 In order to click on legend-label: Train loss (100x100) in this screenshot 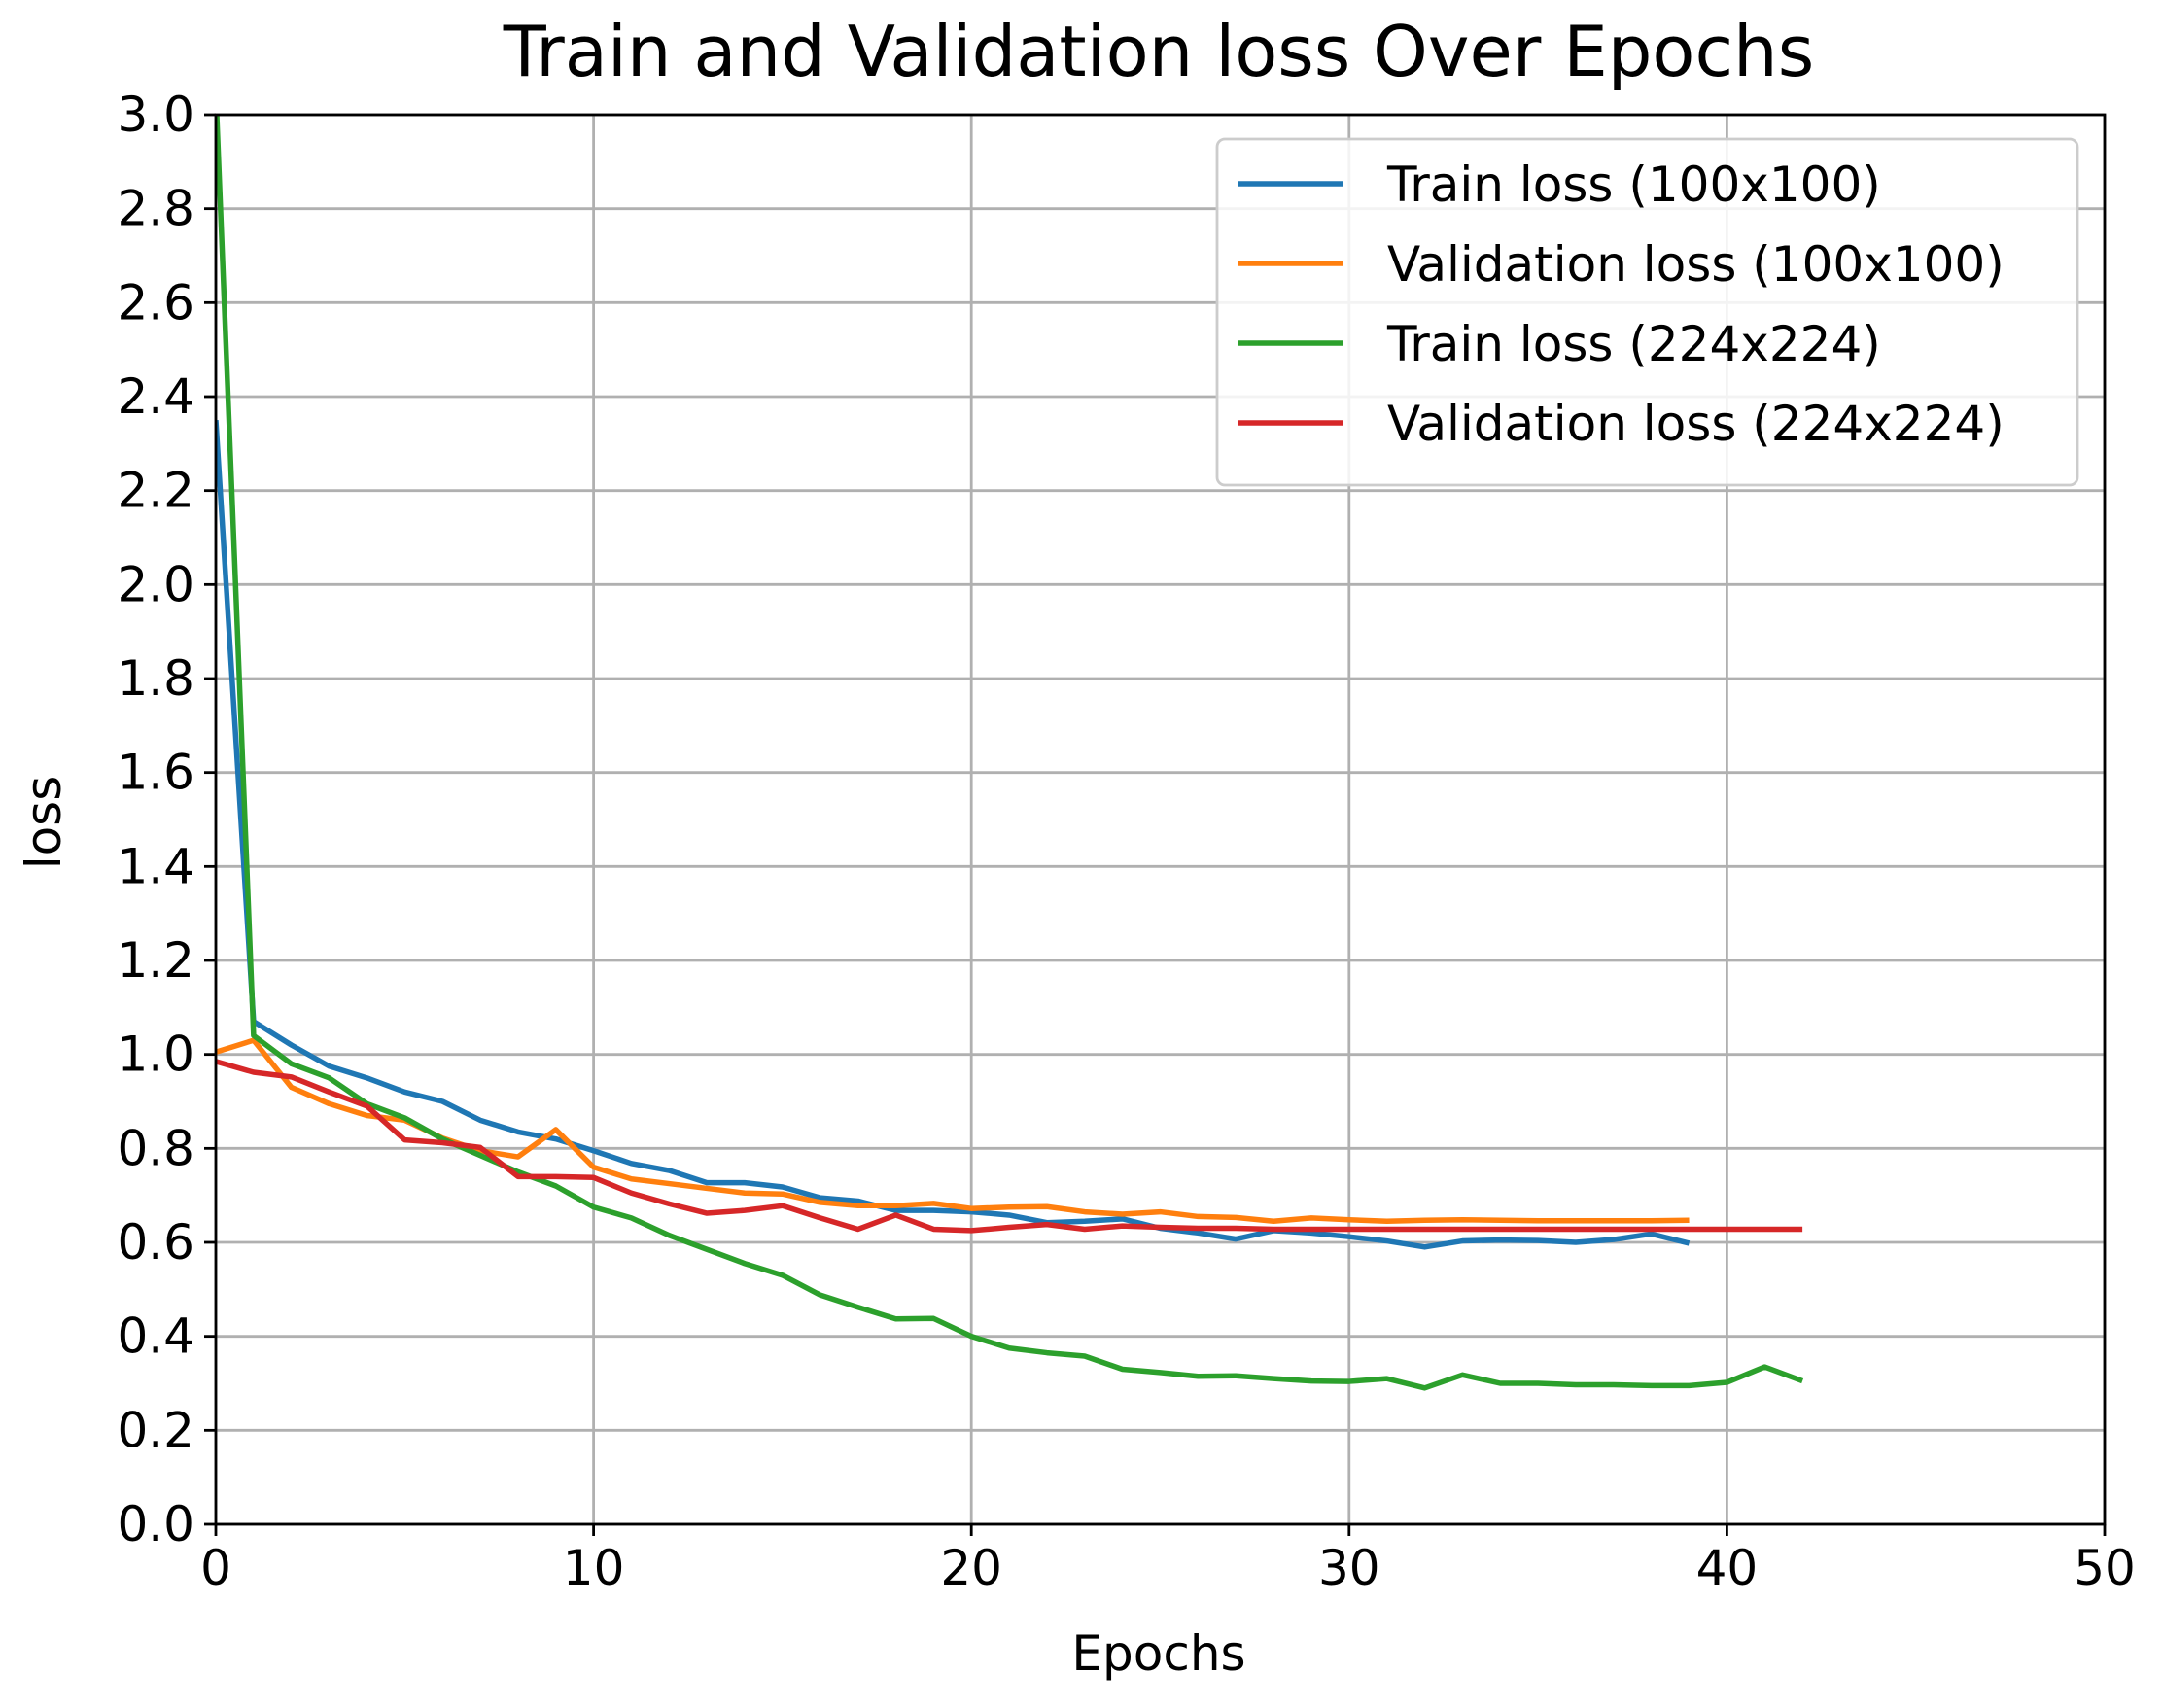, I will do `click(1633, 185)`.